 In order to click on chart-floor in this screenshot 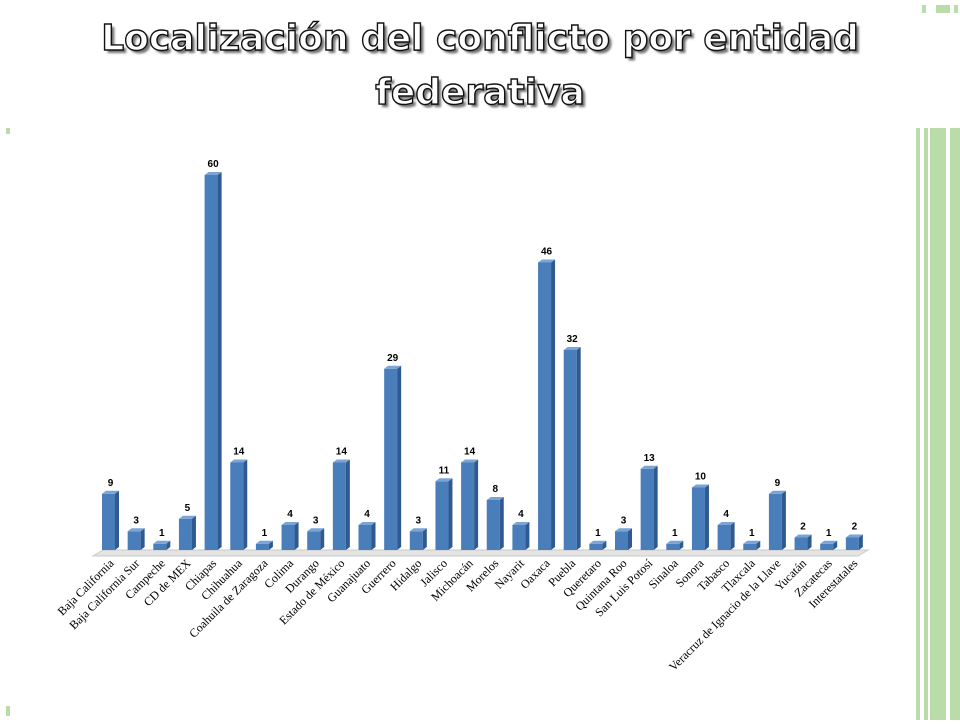, I will do `click(480, 553)`.